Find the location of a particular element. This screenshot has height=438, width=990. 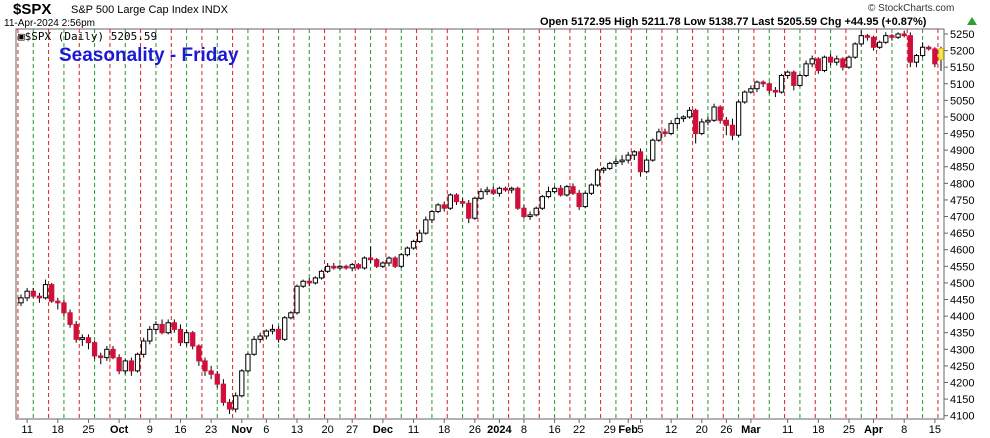

y-tick-label: 4800 is located at coordinates (962, 184).